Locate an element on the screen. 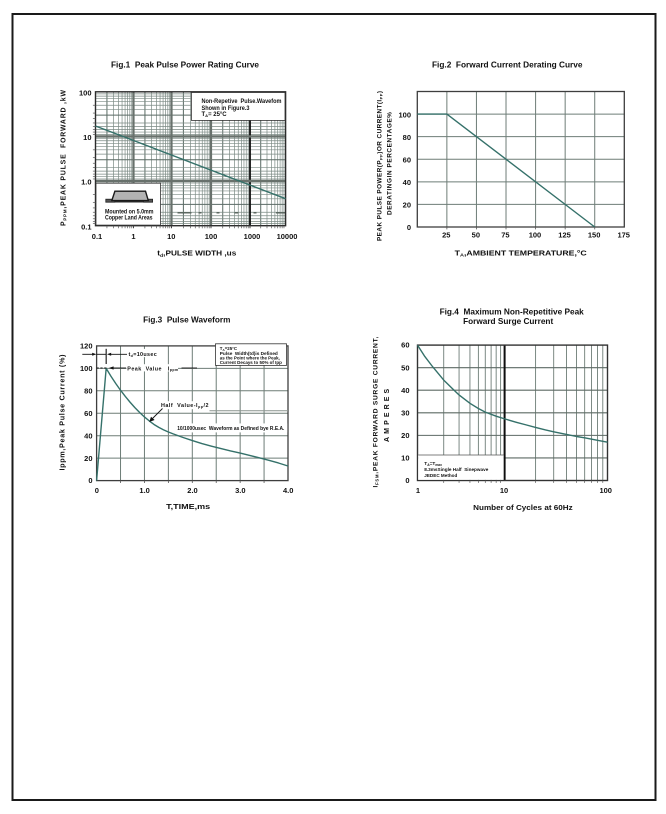 The width and height of the screenshot is (666, 814). svg-text: 4.0 is located at coordinates (288, 490).